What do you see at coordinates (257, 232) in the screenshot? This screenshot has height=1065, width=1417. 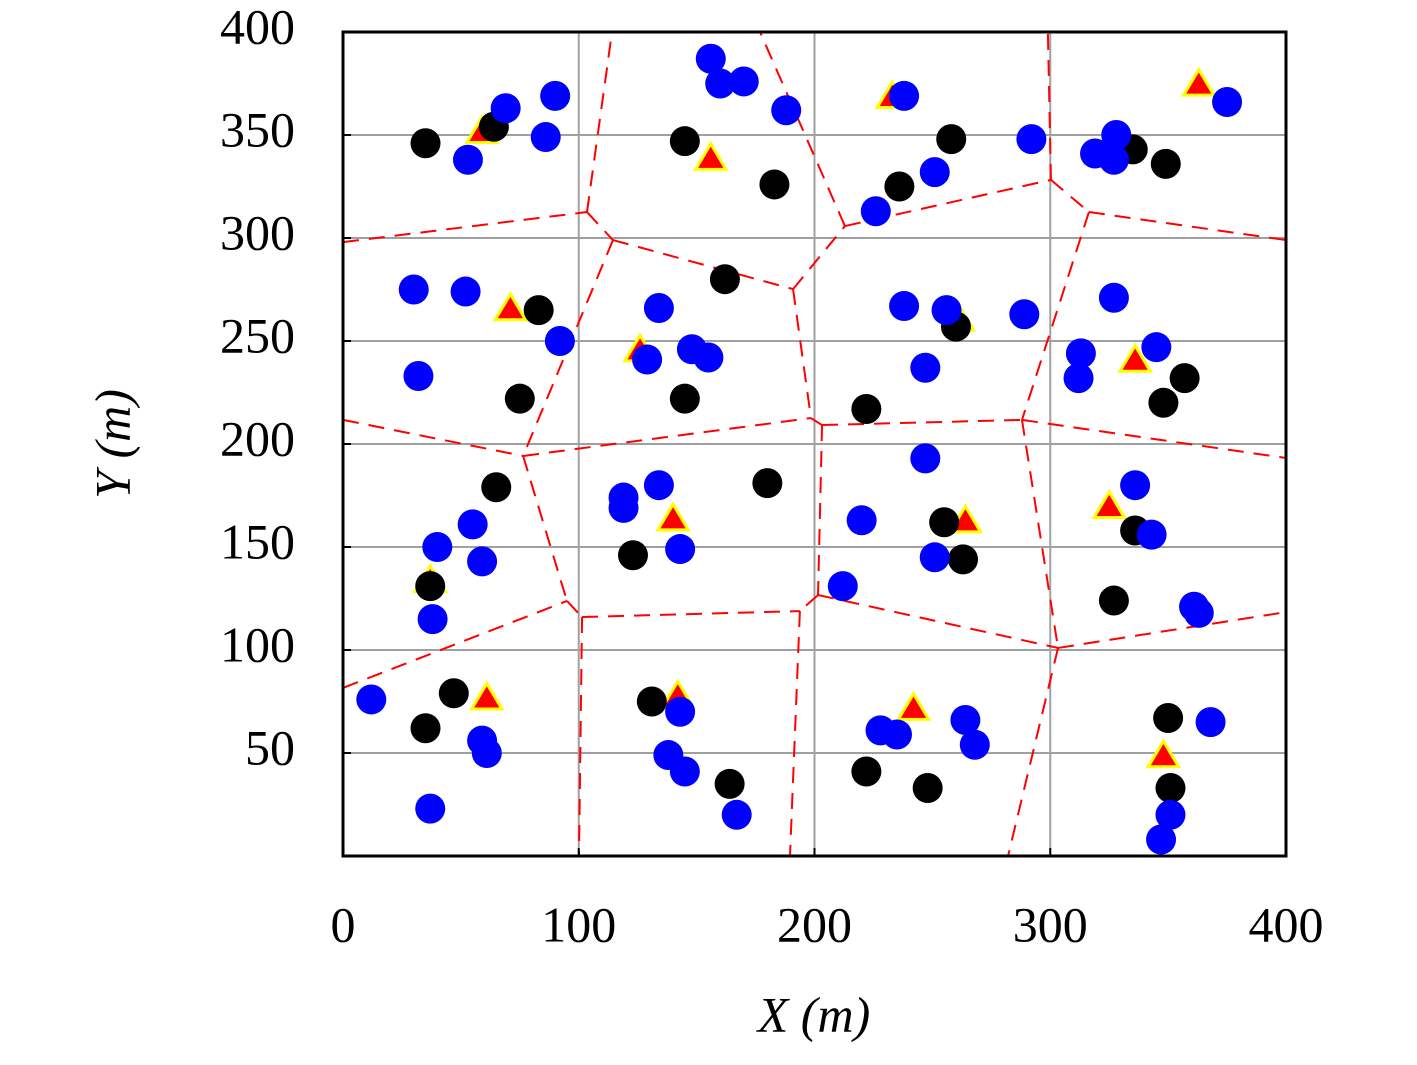 I see `y-tick-label: 300` at bounding box center [257, 232].